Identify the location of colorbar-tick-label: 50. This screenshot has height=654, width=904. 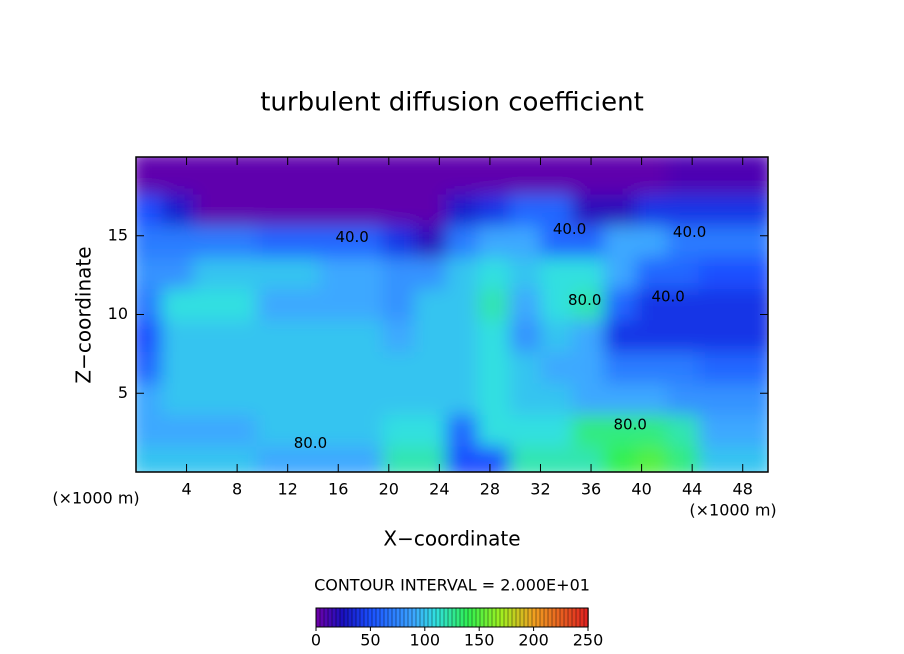
(370, 640).